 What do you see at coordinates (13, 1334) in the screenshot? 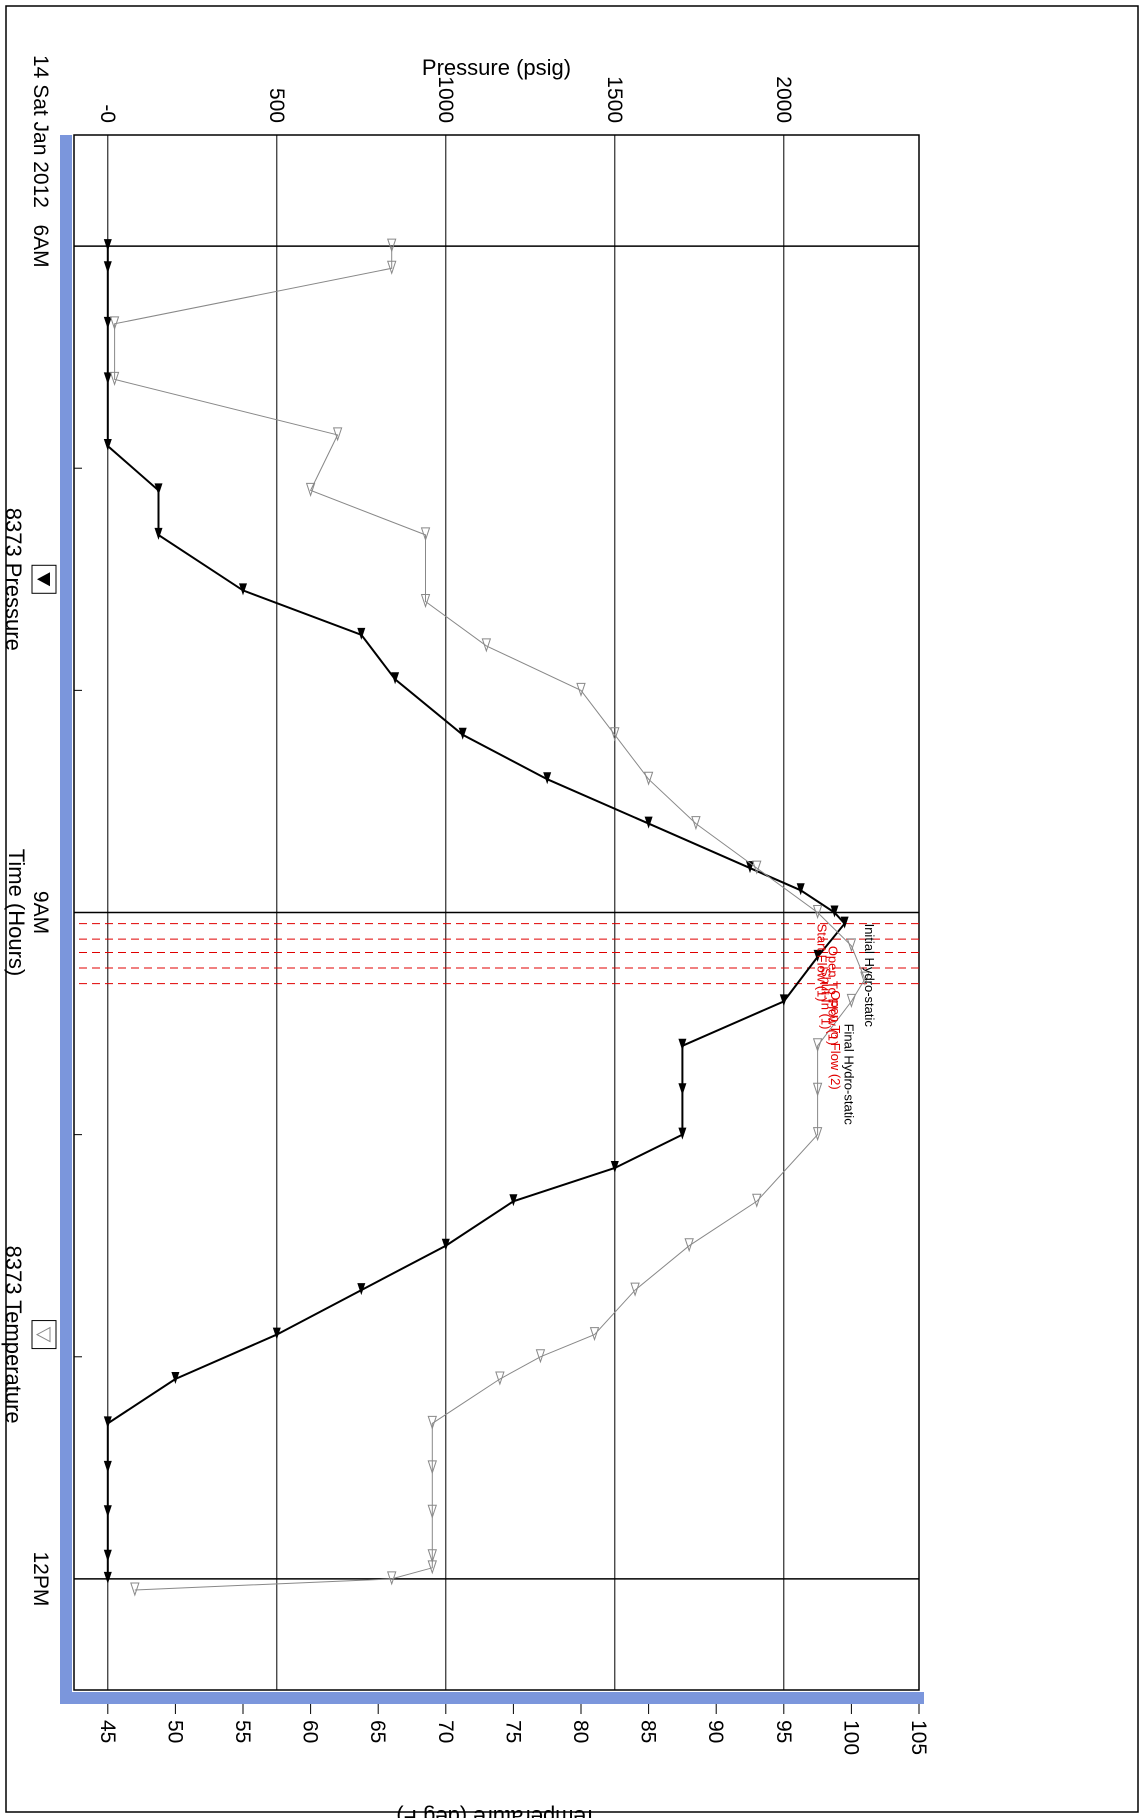
I see `legend-label: 8373 Temperature` at bounding box center [13, 1334].